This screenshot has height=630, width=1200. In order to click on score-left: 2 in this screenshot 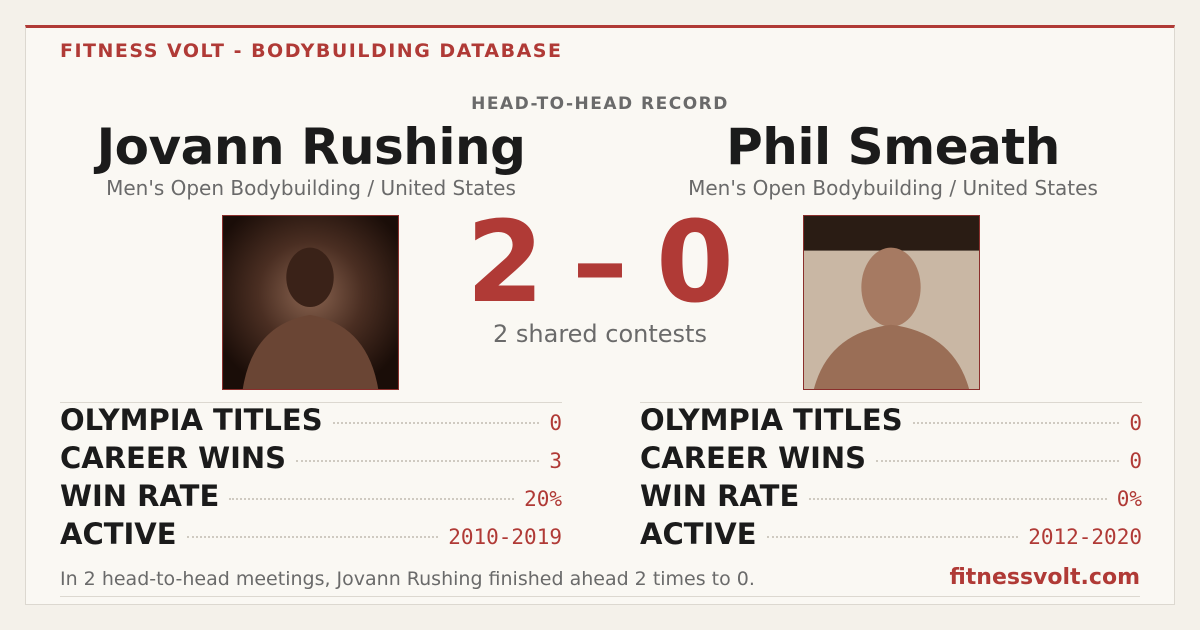, I will do `click(505, 263)`.